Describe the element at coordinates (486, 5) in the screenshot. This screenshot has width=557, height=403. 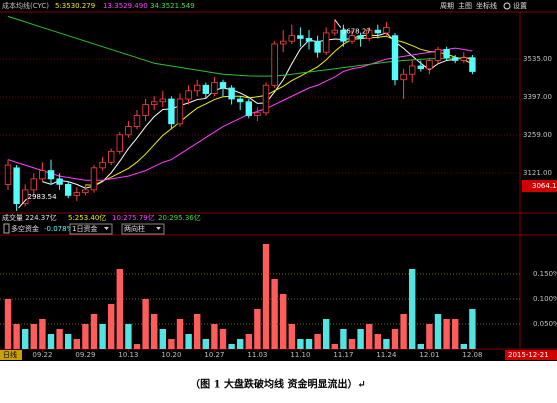
I see `toolbar-item: 坐标线` at that location.